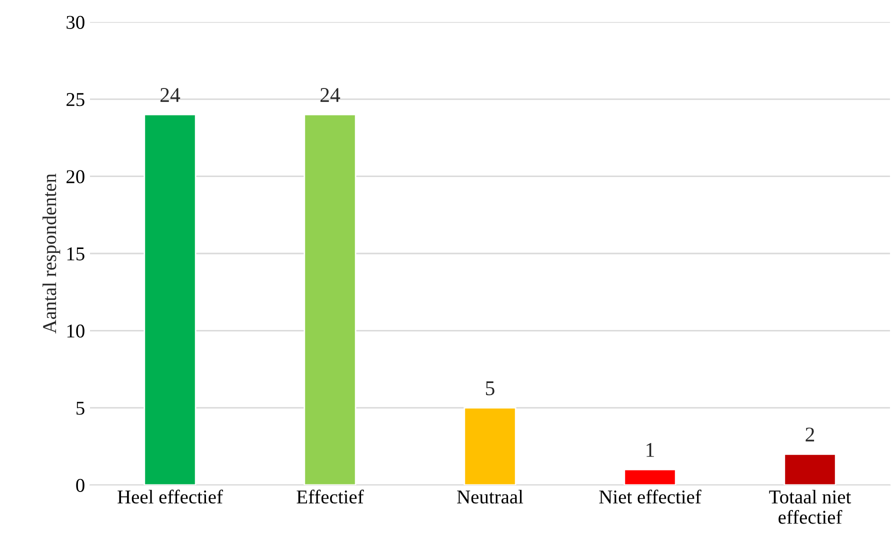  Describe the element at coordinates (75, 22) in the screenshot. I see `y-tick-label: 30` at that location.